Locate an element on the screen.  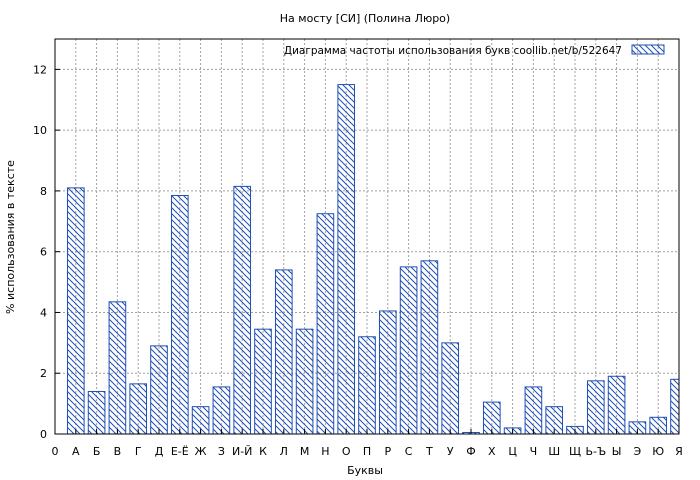
x-tick-label: У is located at coordinates (450, 451).